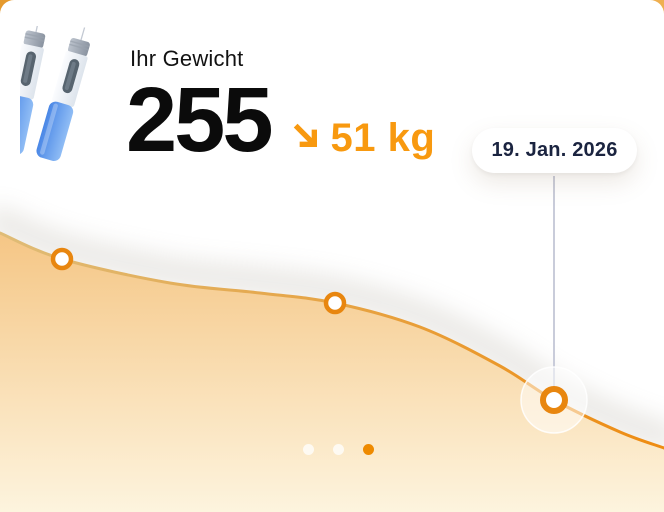 The height and width of the screenshot is (512, 664). I want to click on date-tooltip-label: 19. Jan. 2026, so click(554, 150).